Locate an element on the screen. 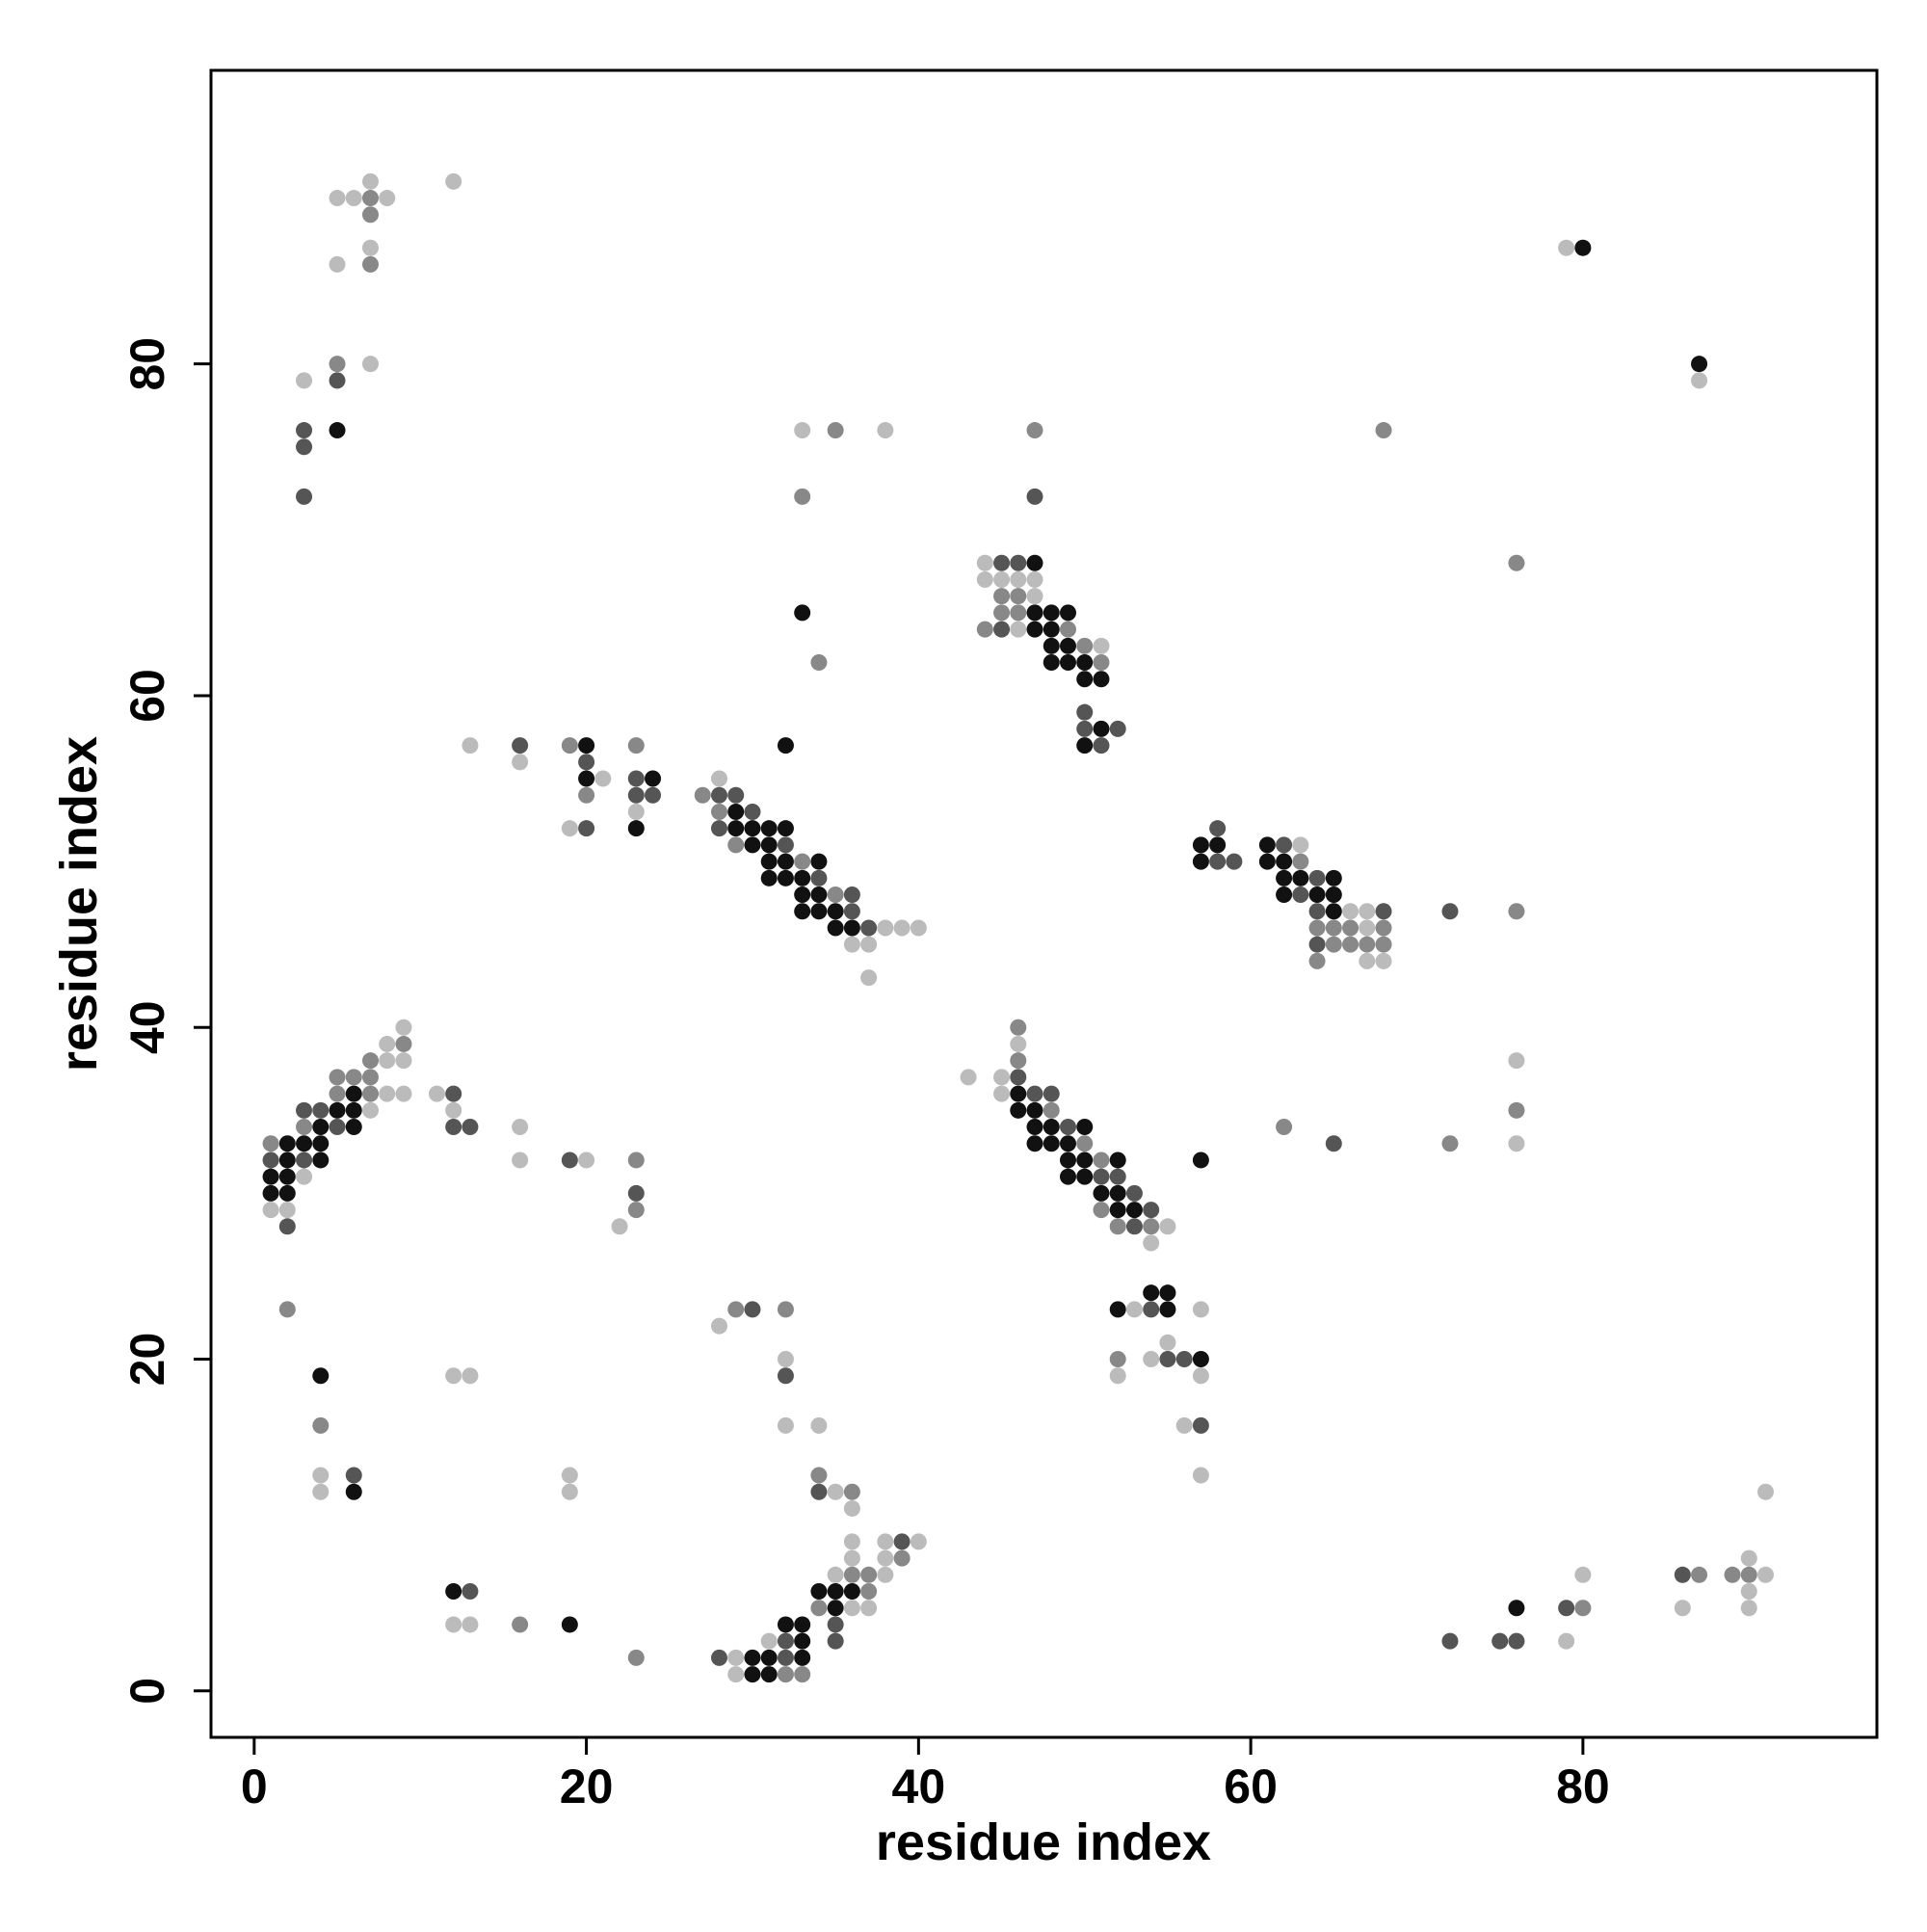 The image size is (1927, 1932). x-tick-label: 40 is located at coordinates (919, 1786).